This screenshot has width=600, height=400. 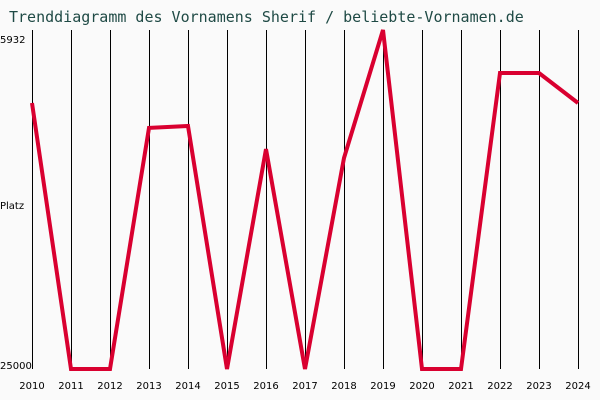 I want to click on x-tick-label: 2023, so click(x=539, y=386).